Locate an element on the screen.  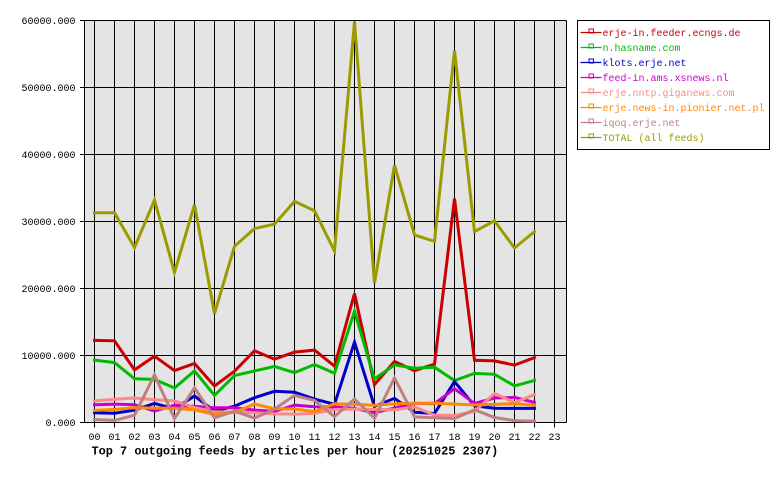
svg-text: erje.news-in.pionier.net.pl is located at coordinates (684, 109).